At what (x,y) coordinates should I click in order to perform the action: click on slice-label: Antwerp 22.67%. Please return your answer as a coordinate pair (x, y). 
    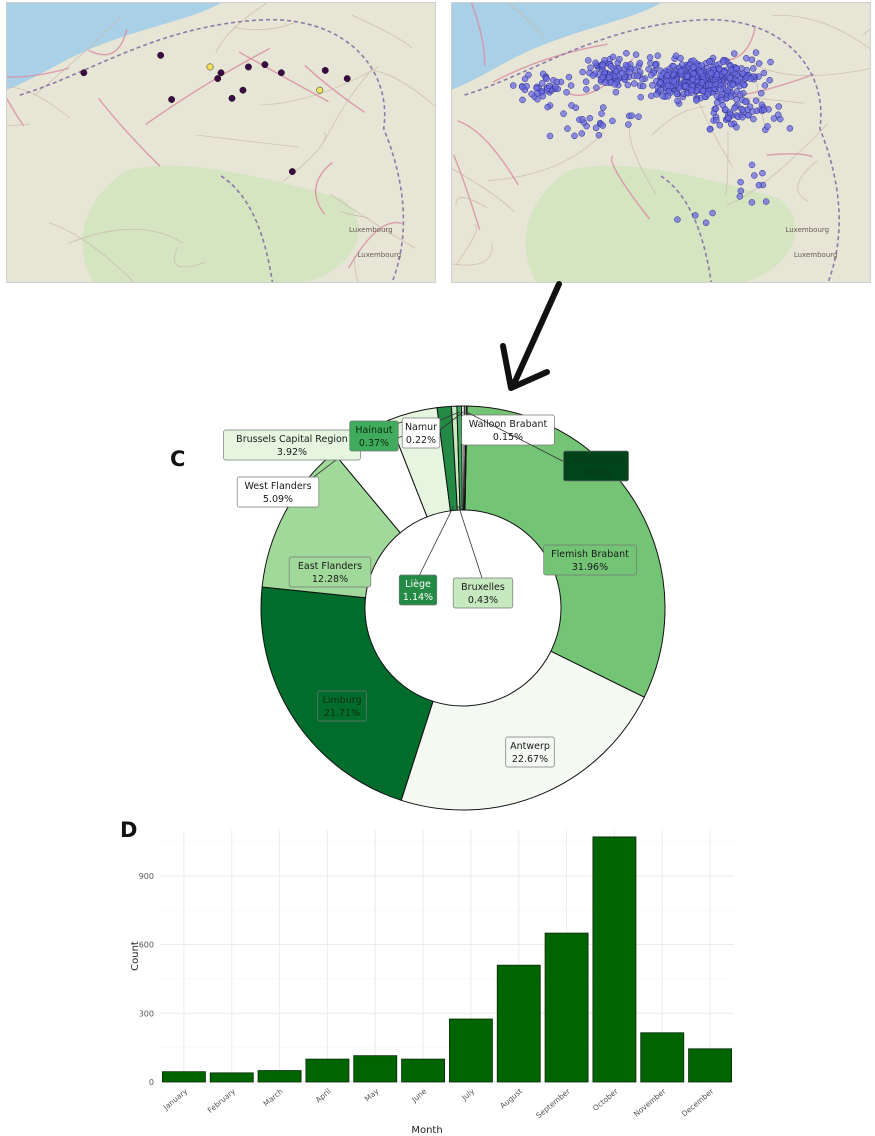
    Looking at the image, I should click on (530, 752).